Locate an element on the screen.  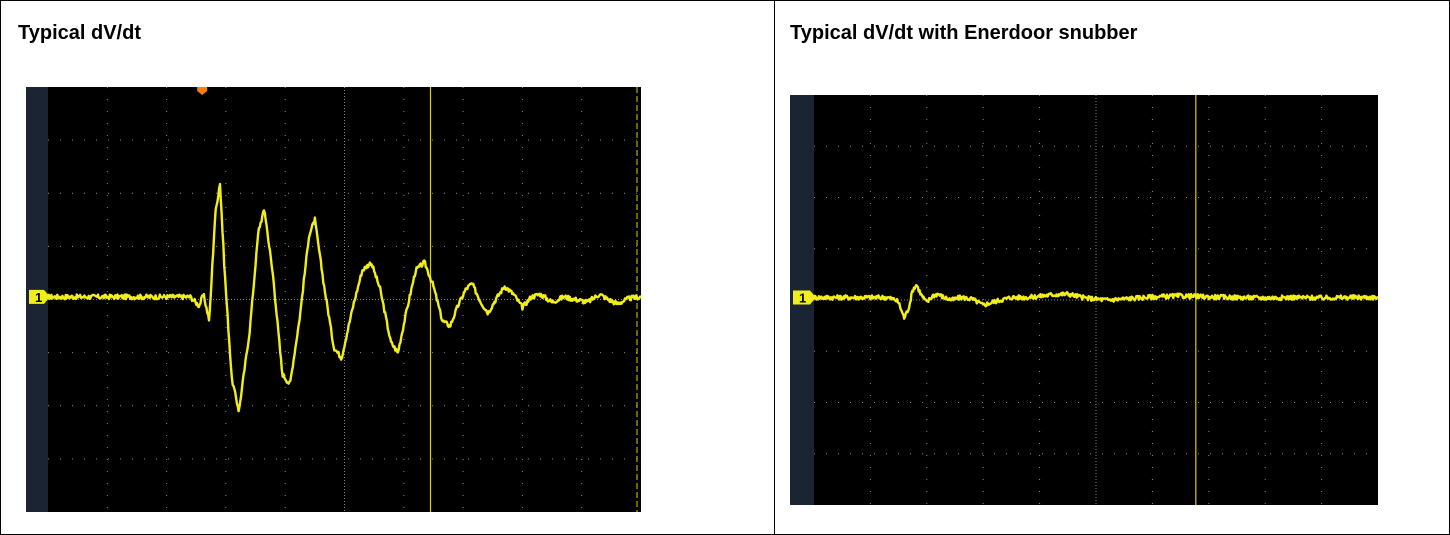
series-line-trace is located at coordinates (1095, 301).